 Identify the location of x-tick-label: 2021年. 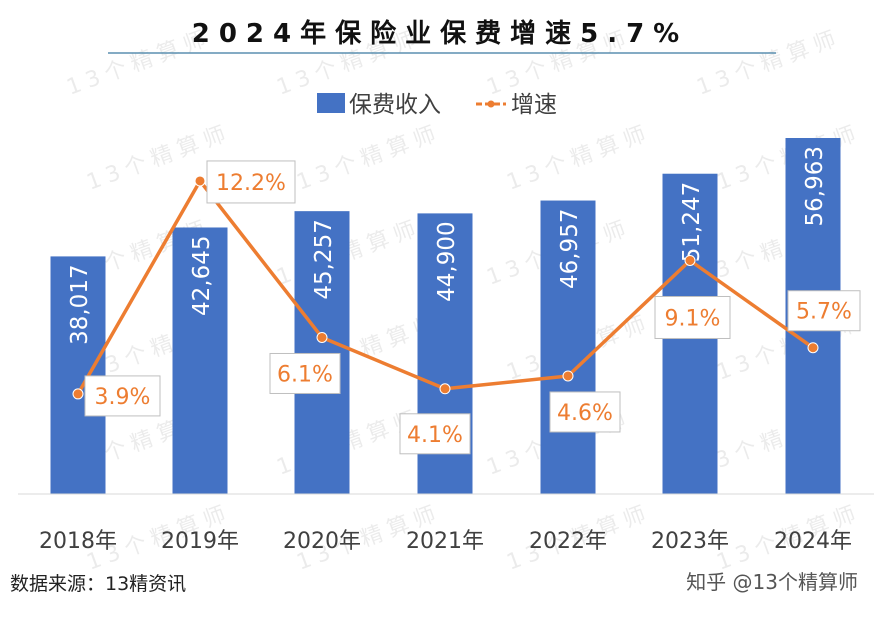
(445, 541).